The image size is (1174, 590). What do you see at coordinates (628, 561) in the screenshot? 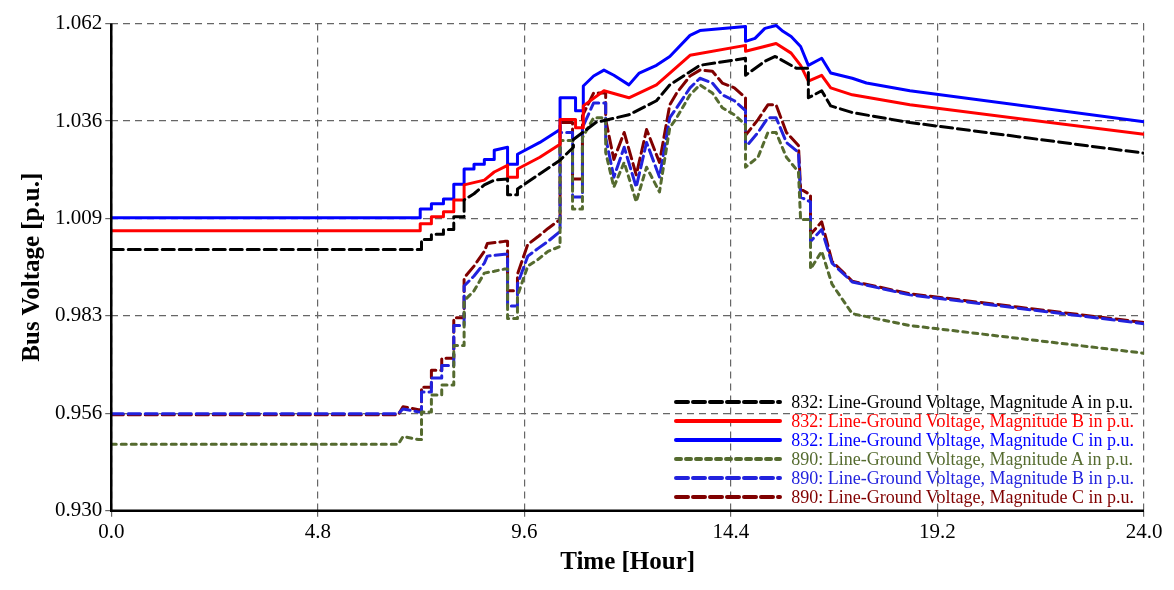
I see `x-axis-title: Time [Hour]` at bounding box center [628, 561].